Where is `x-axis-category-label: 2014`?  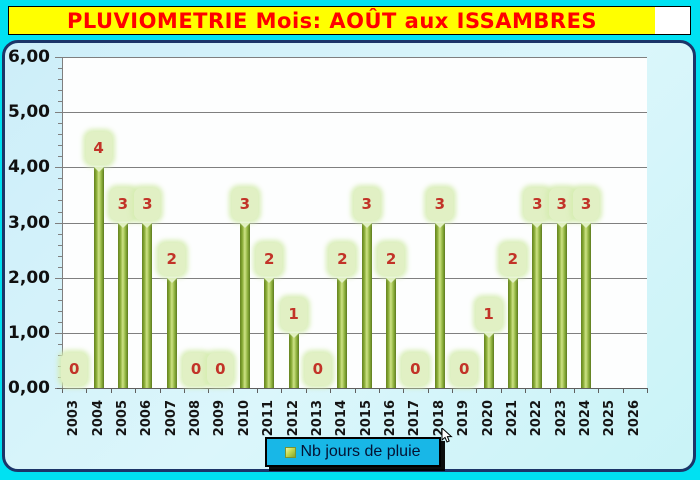 x-axis-category-label: 2014 is located at coordinates (342, 415).